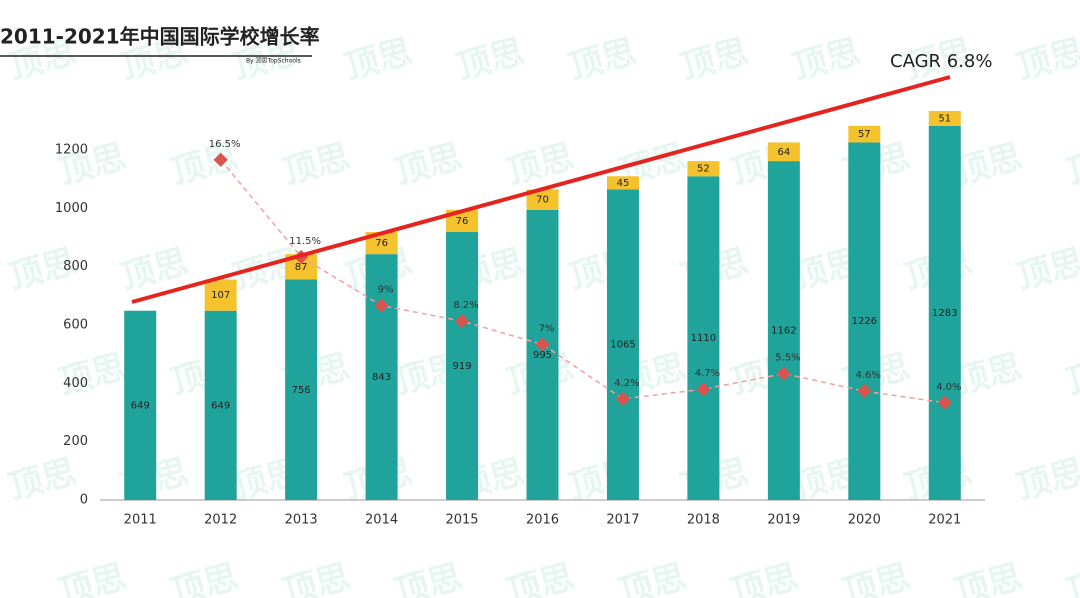  I want to click on growth-label: 11.5%, so click(305, 241).